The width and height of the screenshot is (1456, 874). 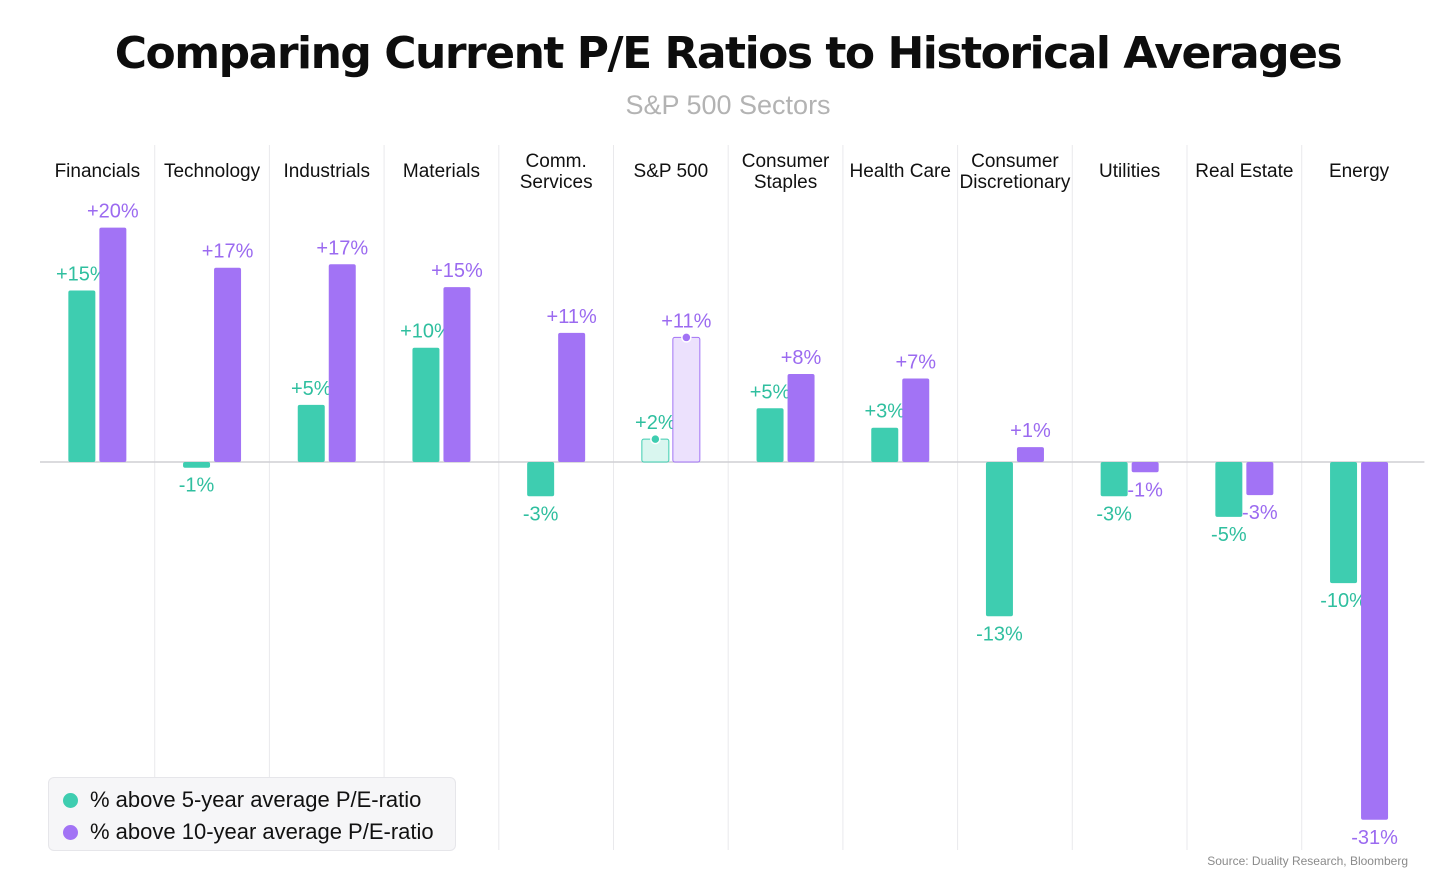 I want to click on legend-item-10yr: % above 10-year average P/E-ratio, so click(x=248, y=832).